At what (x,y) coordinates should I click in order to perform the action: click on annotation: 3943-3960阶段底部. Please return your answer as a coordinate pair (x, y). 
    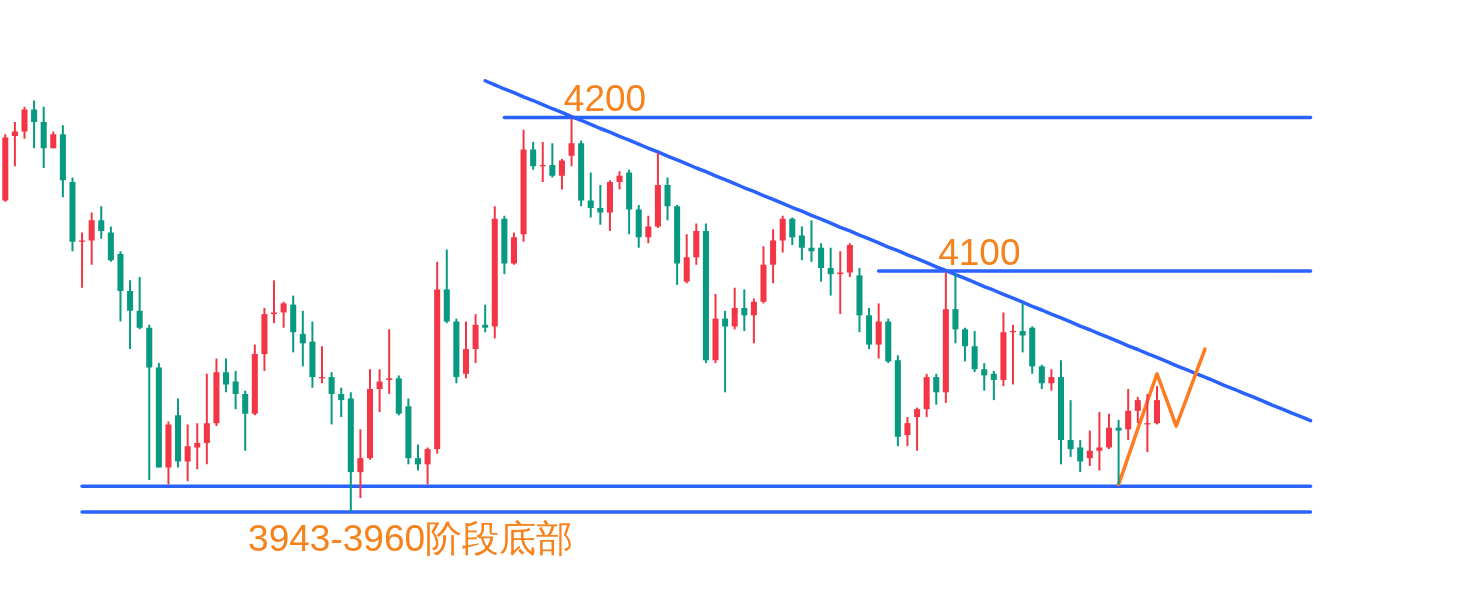
    Looking at the image, I should click on (411, 539).